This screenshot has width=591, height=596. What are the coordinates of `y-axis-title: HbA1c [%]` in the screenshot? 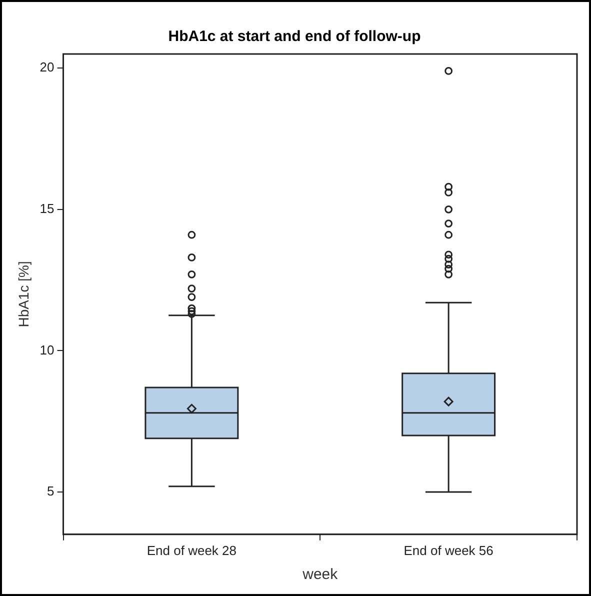 It's located at (23, 294).